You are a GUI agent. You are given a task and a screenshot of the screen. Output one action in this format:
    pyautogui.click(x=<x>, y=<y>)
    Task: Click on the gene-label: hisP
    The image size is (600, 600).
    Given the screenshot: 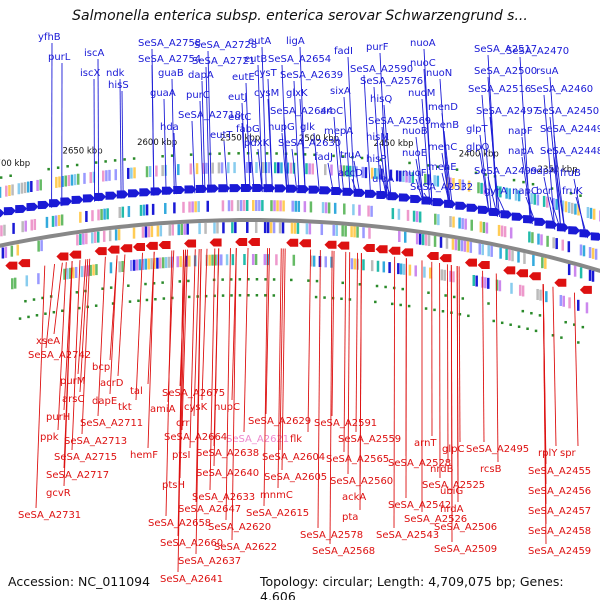 What is the action you would take?
    pyautogui.click(x=376, y=159)
    